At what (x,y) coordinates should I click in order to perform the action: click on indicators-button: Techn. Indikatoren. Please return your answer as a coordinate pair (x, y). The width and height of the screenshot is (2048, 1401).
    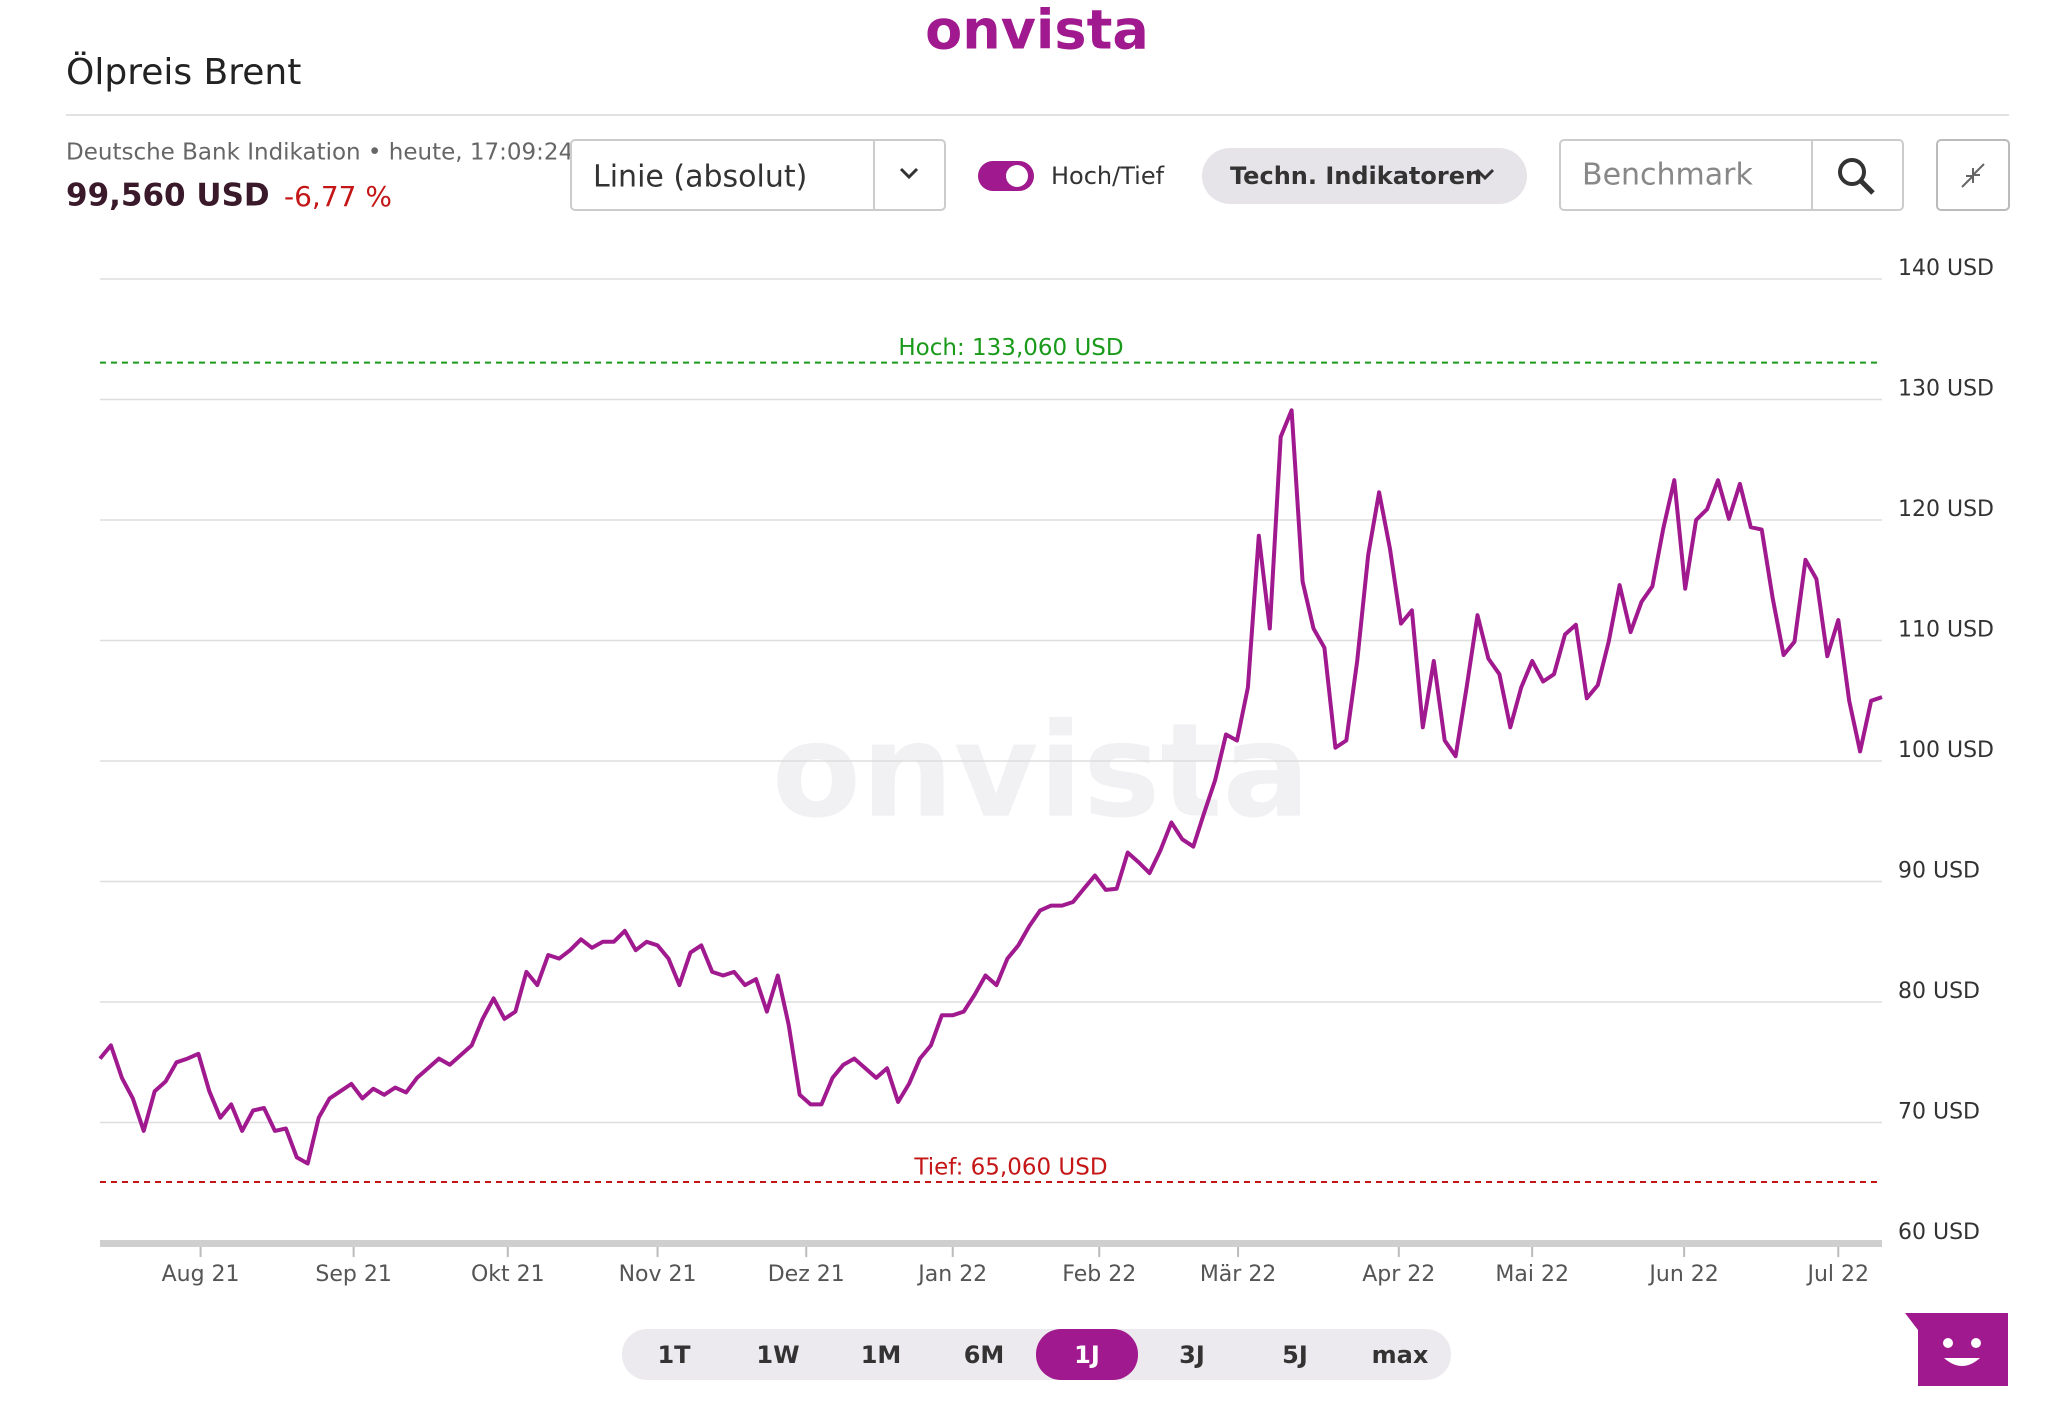
    Looking at the image, I should click on (1364, 176).